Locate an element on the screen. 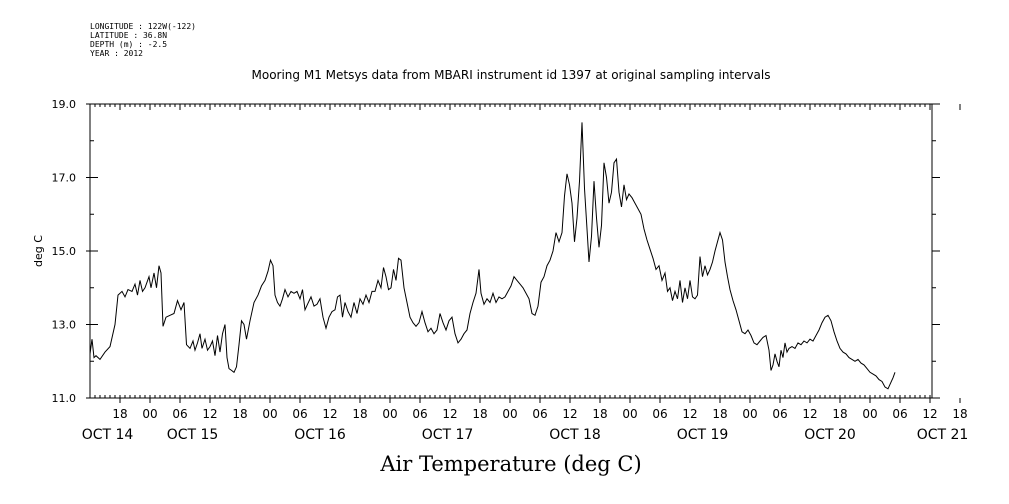 The width and height of the screenshot is (1009, 504). depth-text: DEPTH (m) : -2.5 is located at coordinates (129, 44).